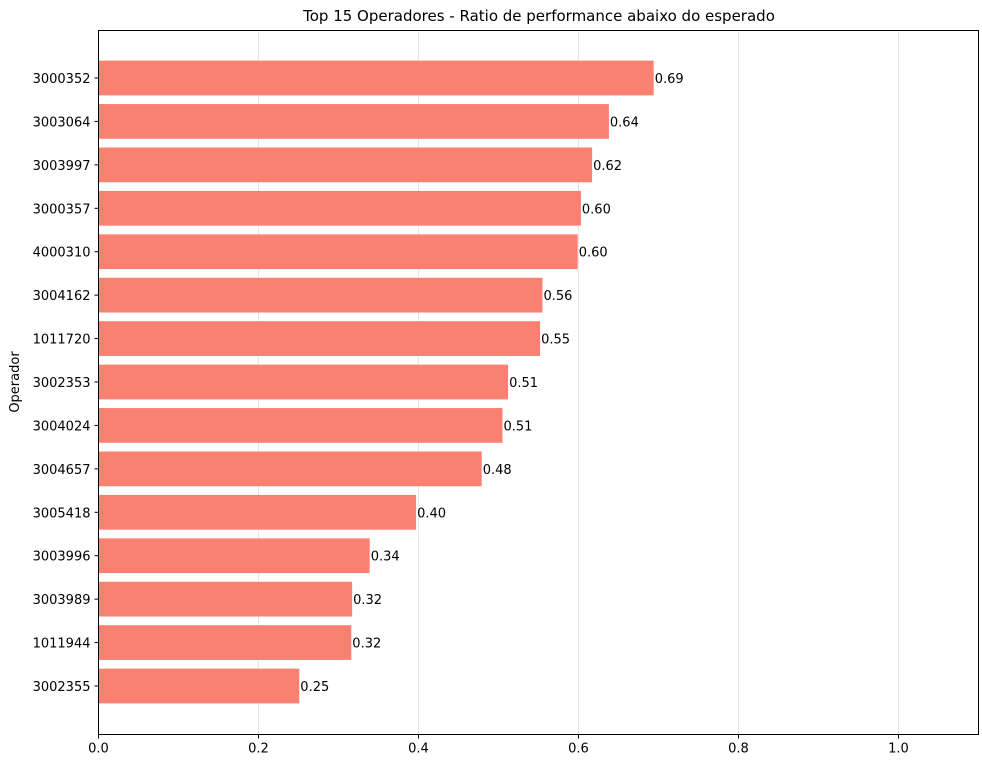 The width and height of the screenshot is (982, 770). Describe the element at coordinates (62, 426) in the screenshot. I see `y-tick-label: 3004024` at that location.